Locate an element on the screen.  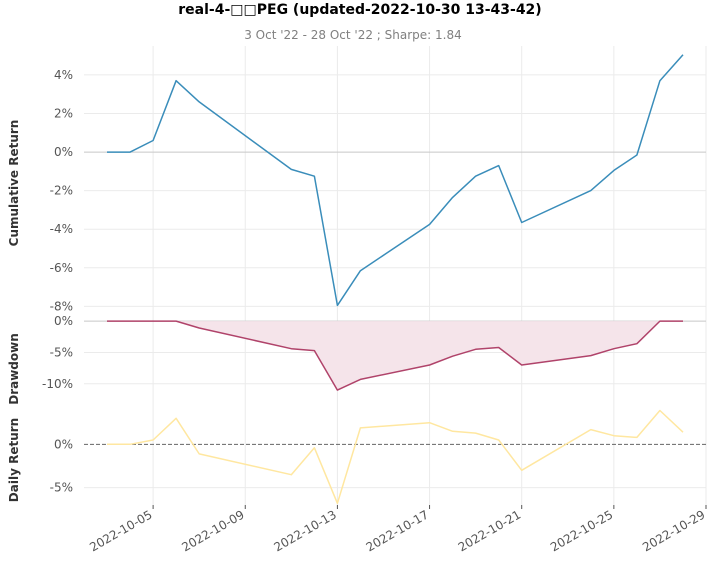
x-tick-label: 2022-10-21 is located at coordinates (489, 530).